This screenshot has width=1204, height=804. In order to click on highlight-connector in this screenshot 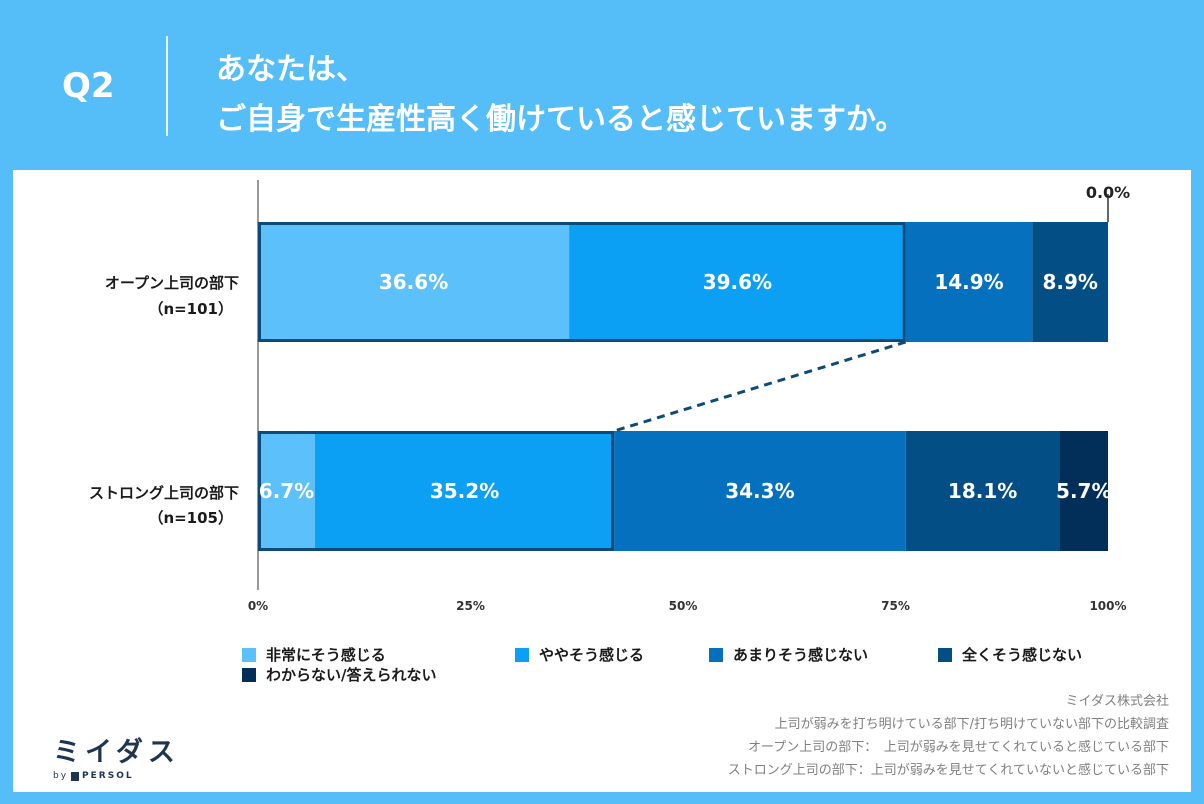, I will do `click(760, 386)`.